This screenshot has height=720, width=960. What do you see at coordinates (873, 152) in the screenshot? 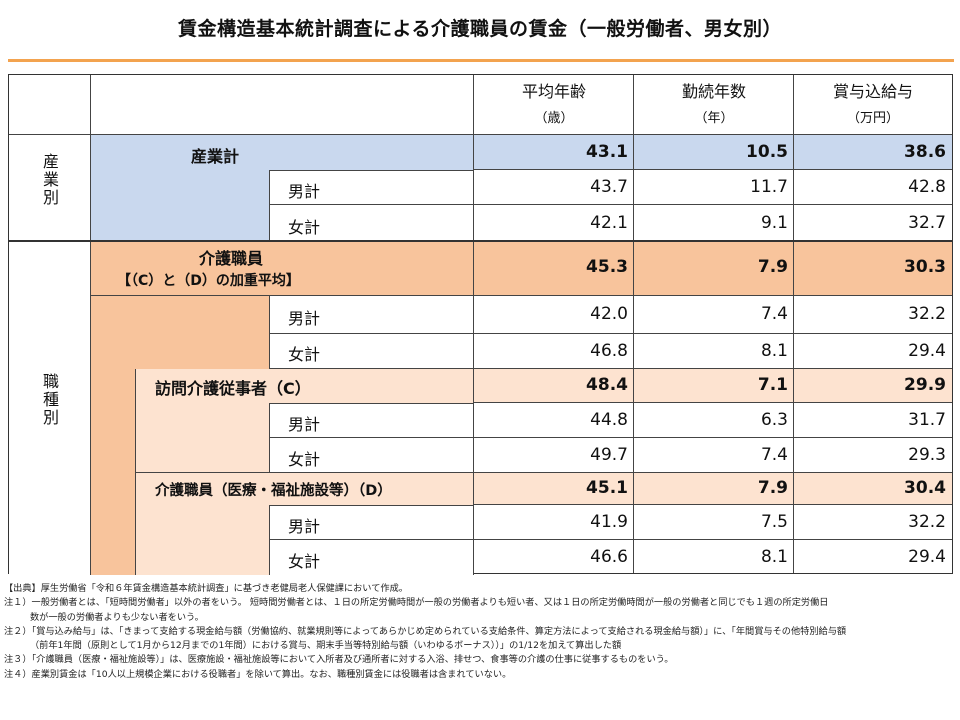
I see `industry-total-salary-cell` at bounding box center [873, 152].